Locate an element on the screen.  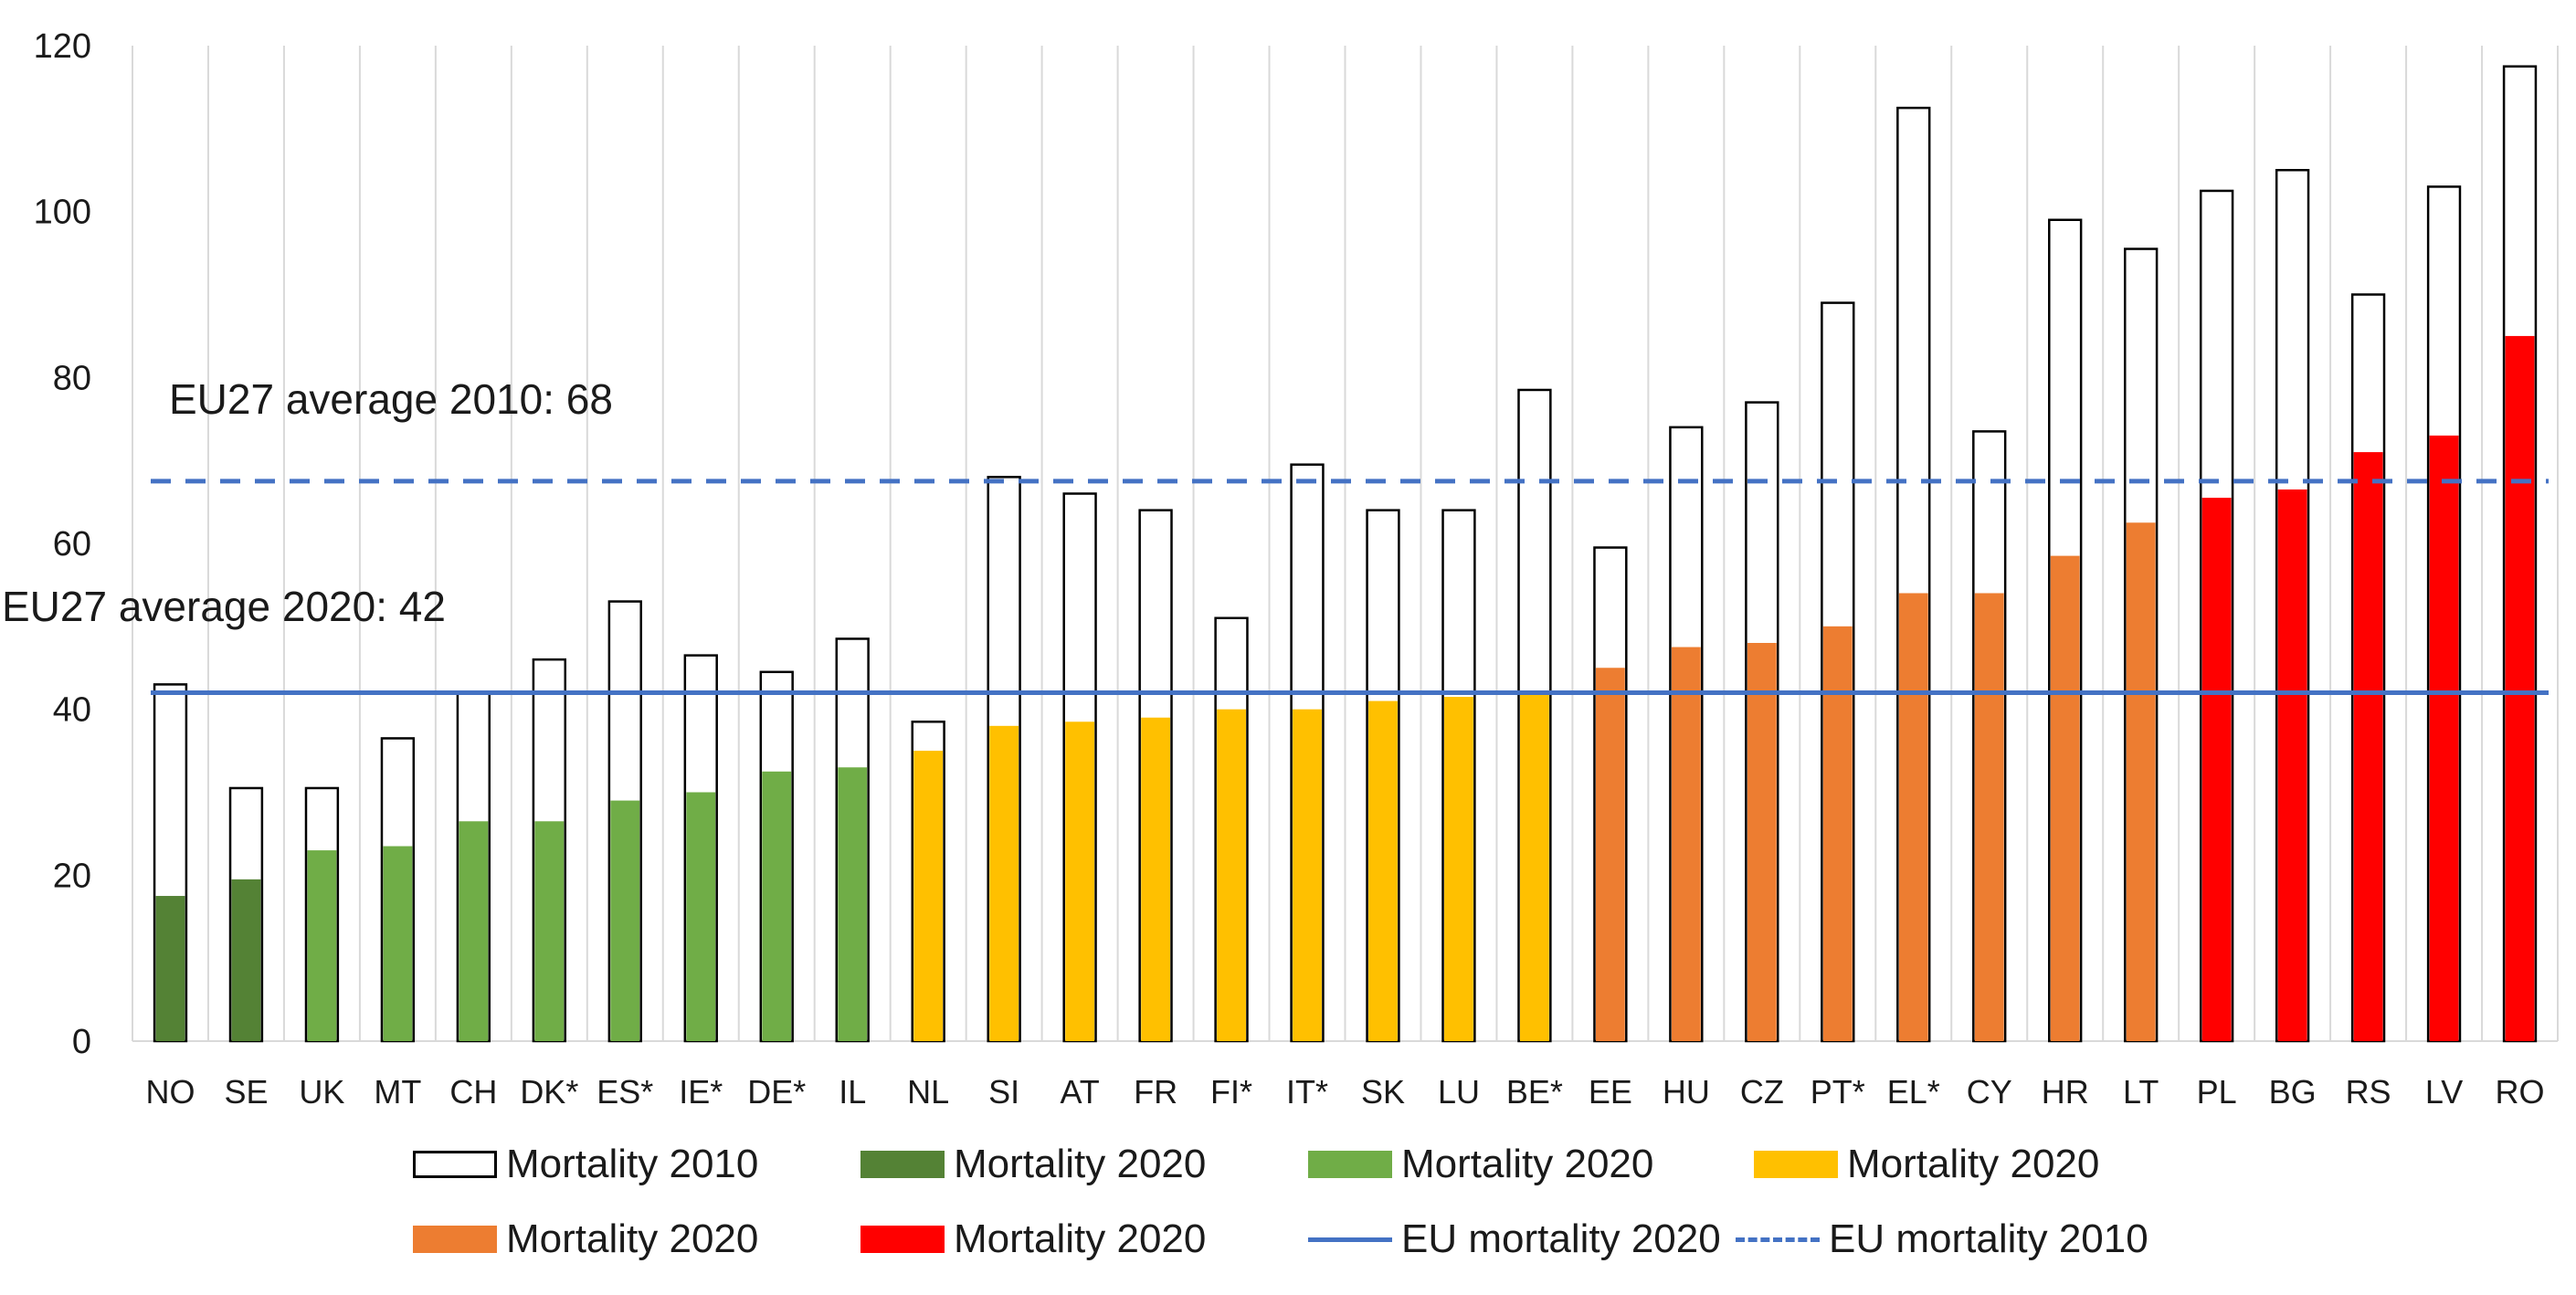
y-tick-label: 100 is located at coordinates (62, 213).